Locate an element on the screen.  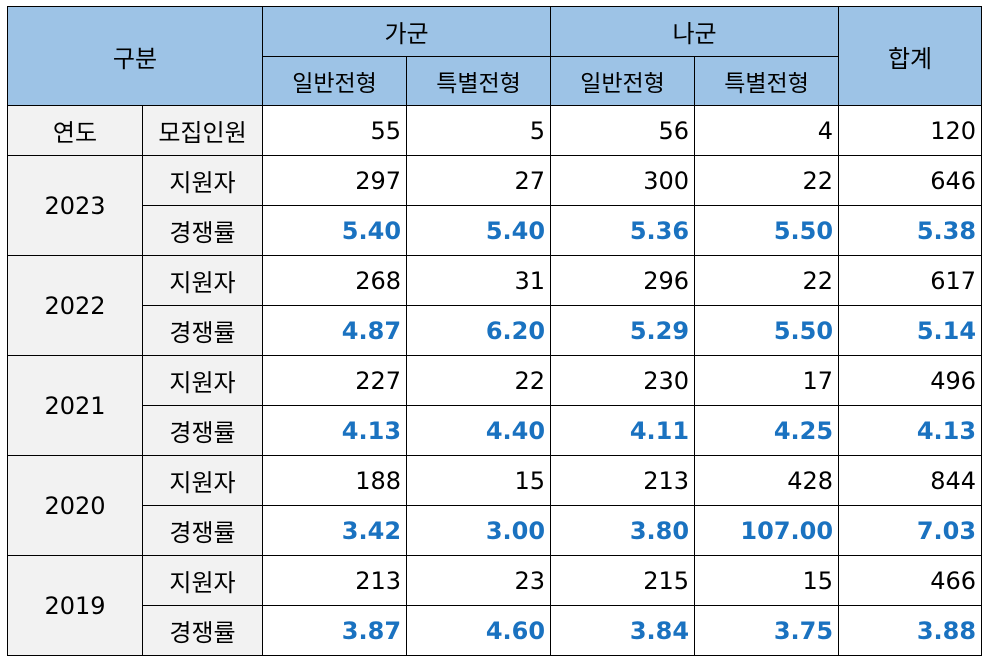
applicants-total: 496 is located at coordinates (910, 380).